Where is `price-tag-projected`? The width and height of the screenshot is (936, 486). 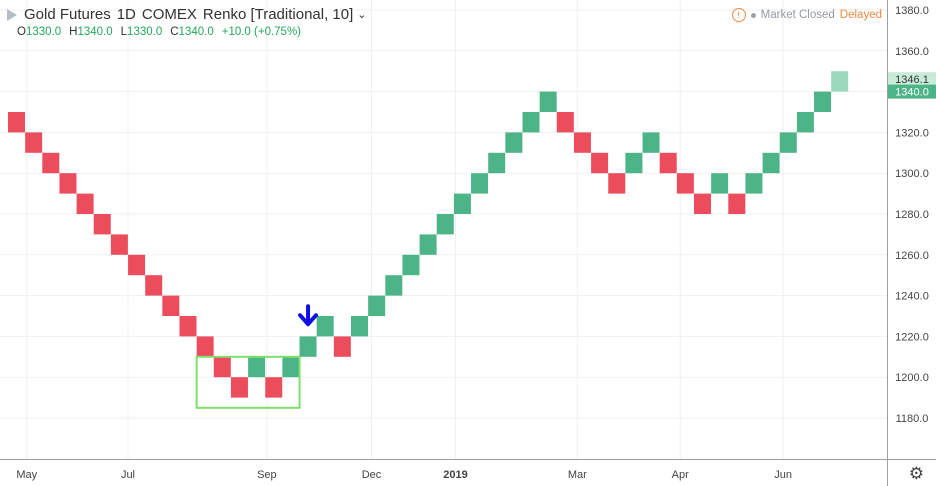 price-tag-projected is located at coordinates (912, 79).